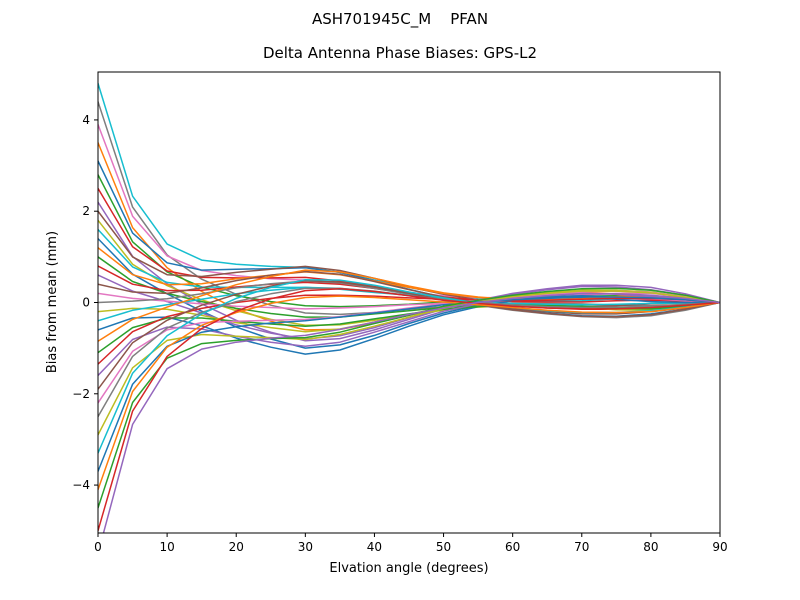 The height and width of the screenshot is (600, 800). I want to click on x-tick-label: 20, so click(236, 547).